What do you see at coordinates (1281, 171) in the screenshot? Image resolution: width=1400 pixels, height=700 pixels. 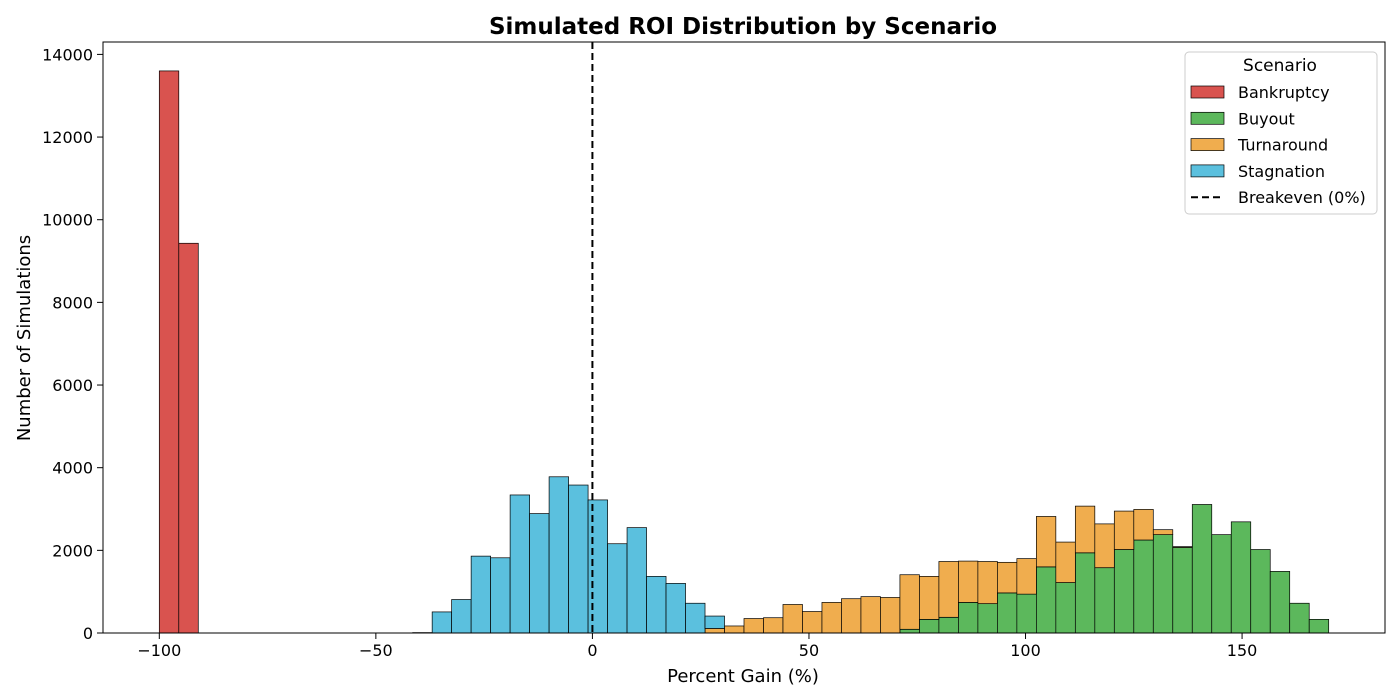 I see `legend-label: Stagnation` at bounding box center [1281, 171].